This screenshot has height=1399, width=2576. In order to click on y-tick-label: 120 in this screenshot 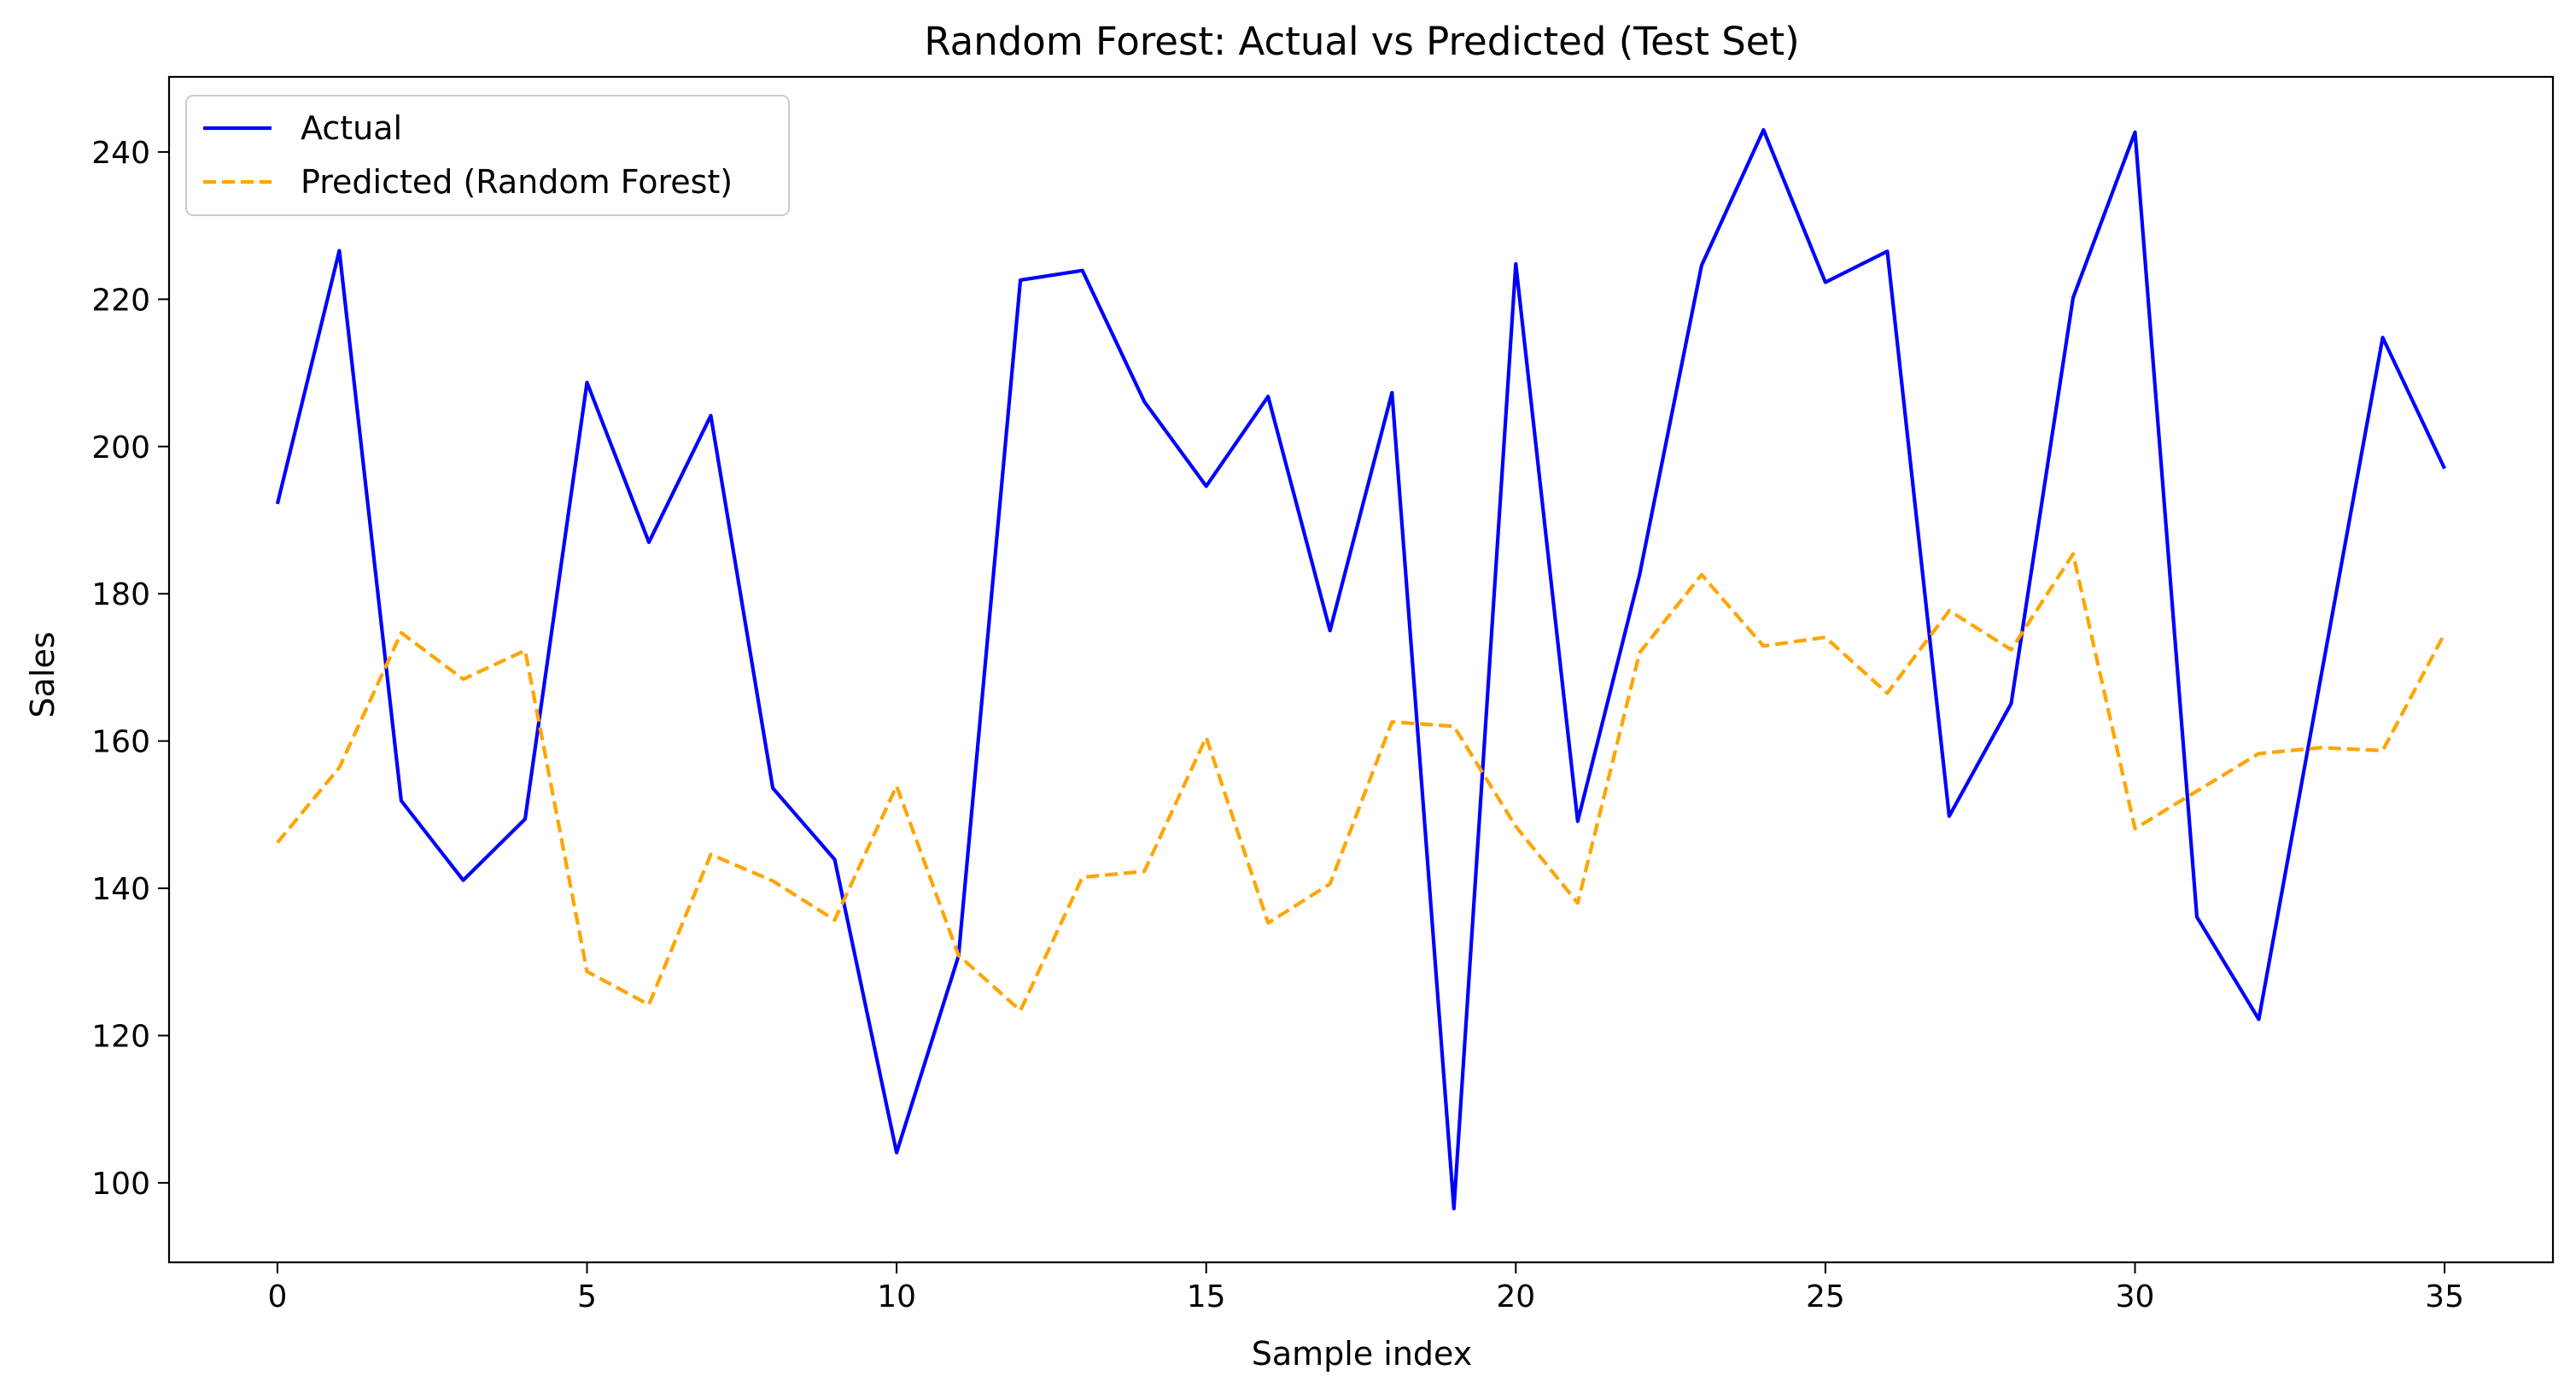, I will do `click(120, 1036)`.